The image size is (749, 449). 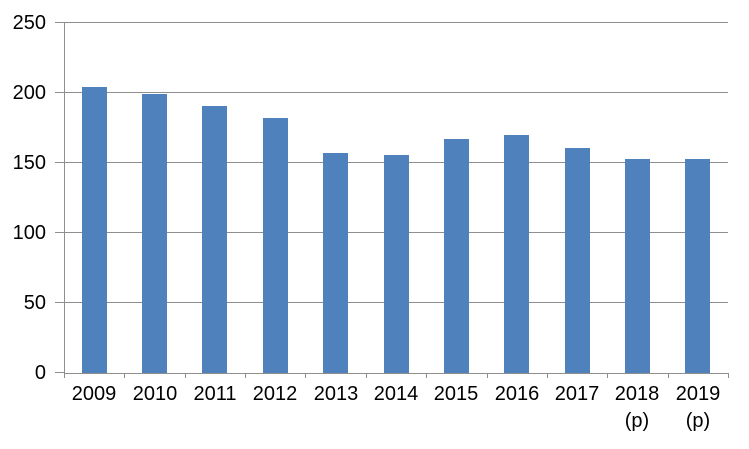 What do you see at coordinates (215, 394) in the screenshot?
I see `x-tick-label-2011: 2011` at bounding box center [215, 394].